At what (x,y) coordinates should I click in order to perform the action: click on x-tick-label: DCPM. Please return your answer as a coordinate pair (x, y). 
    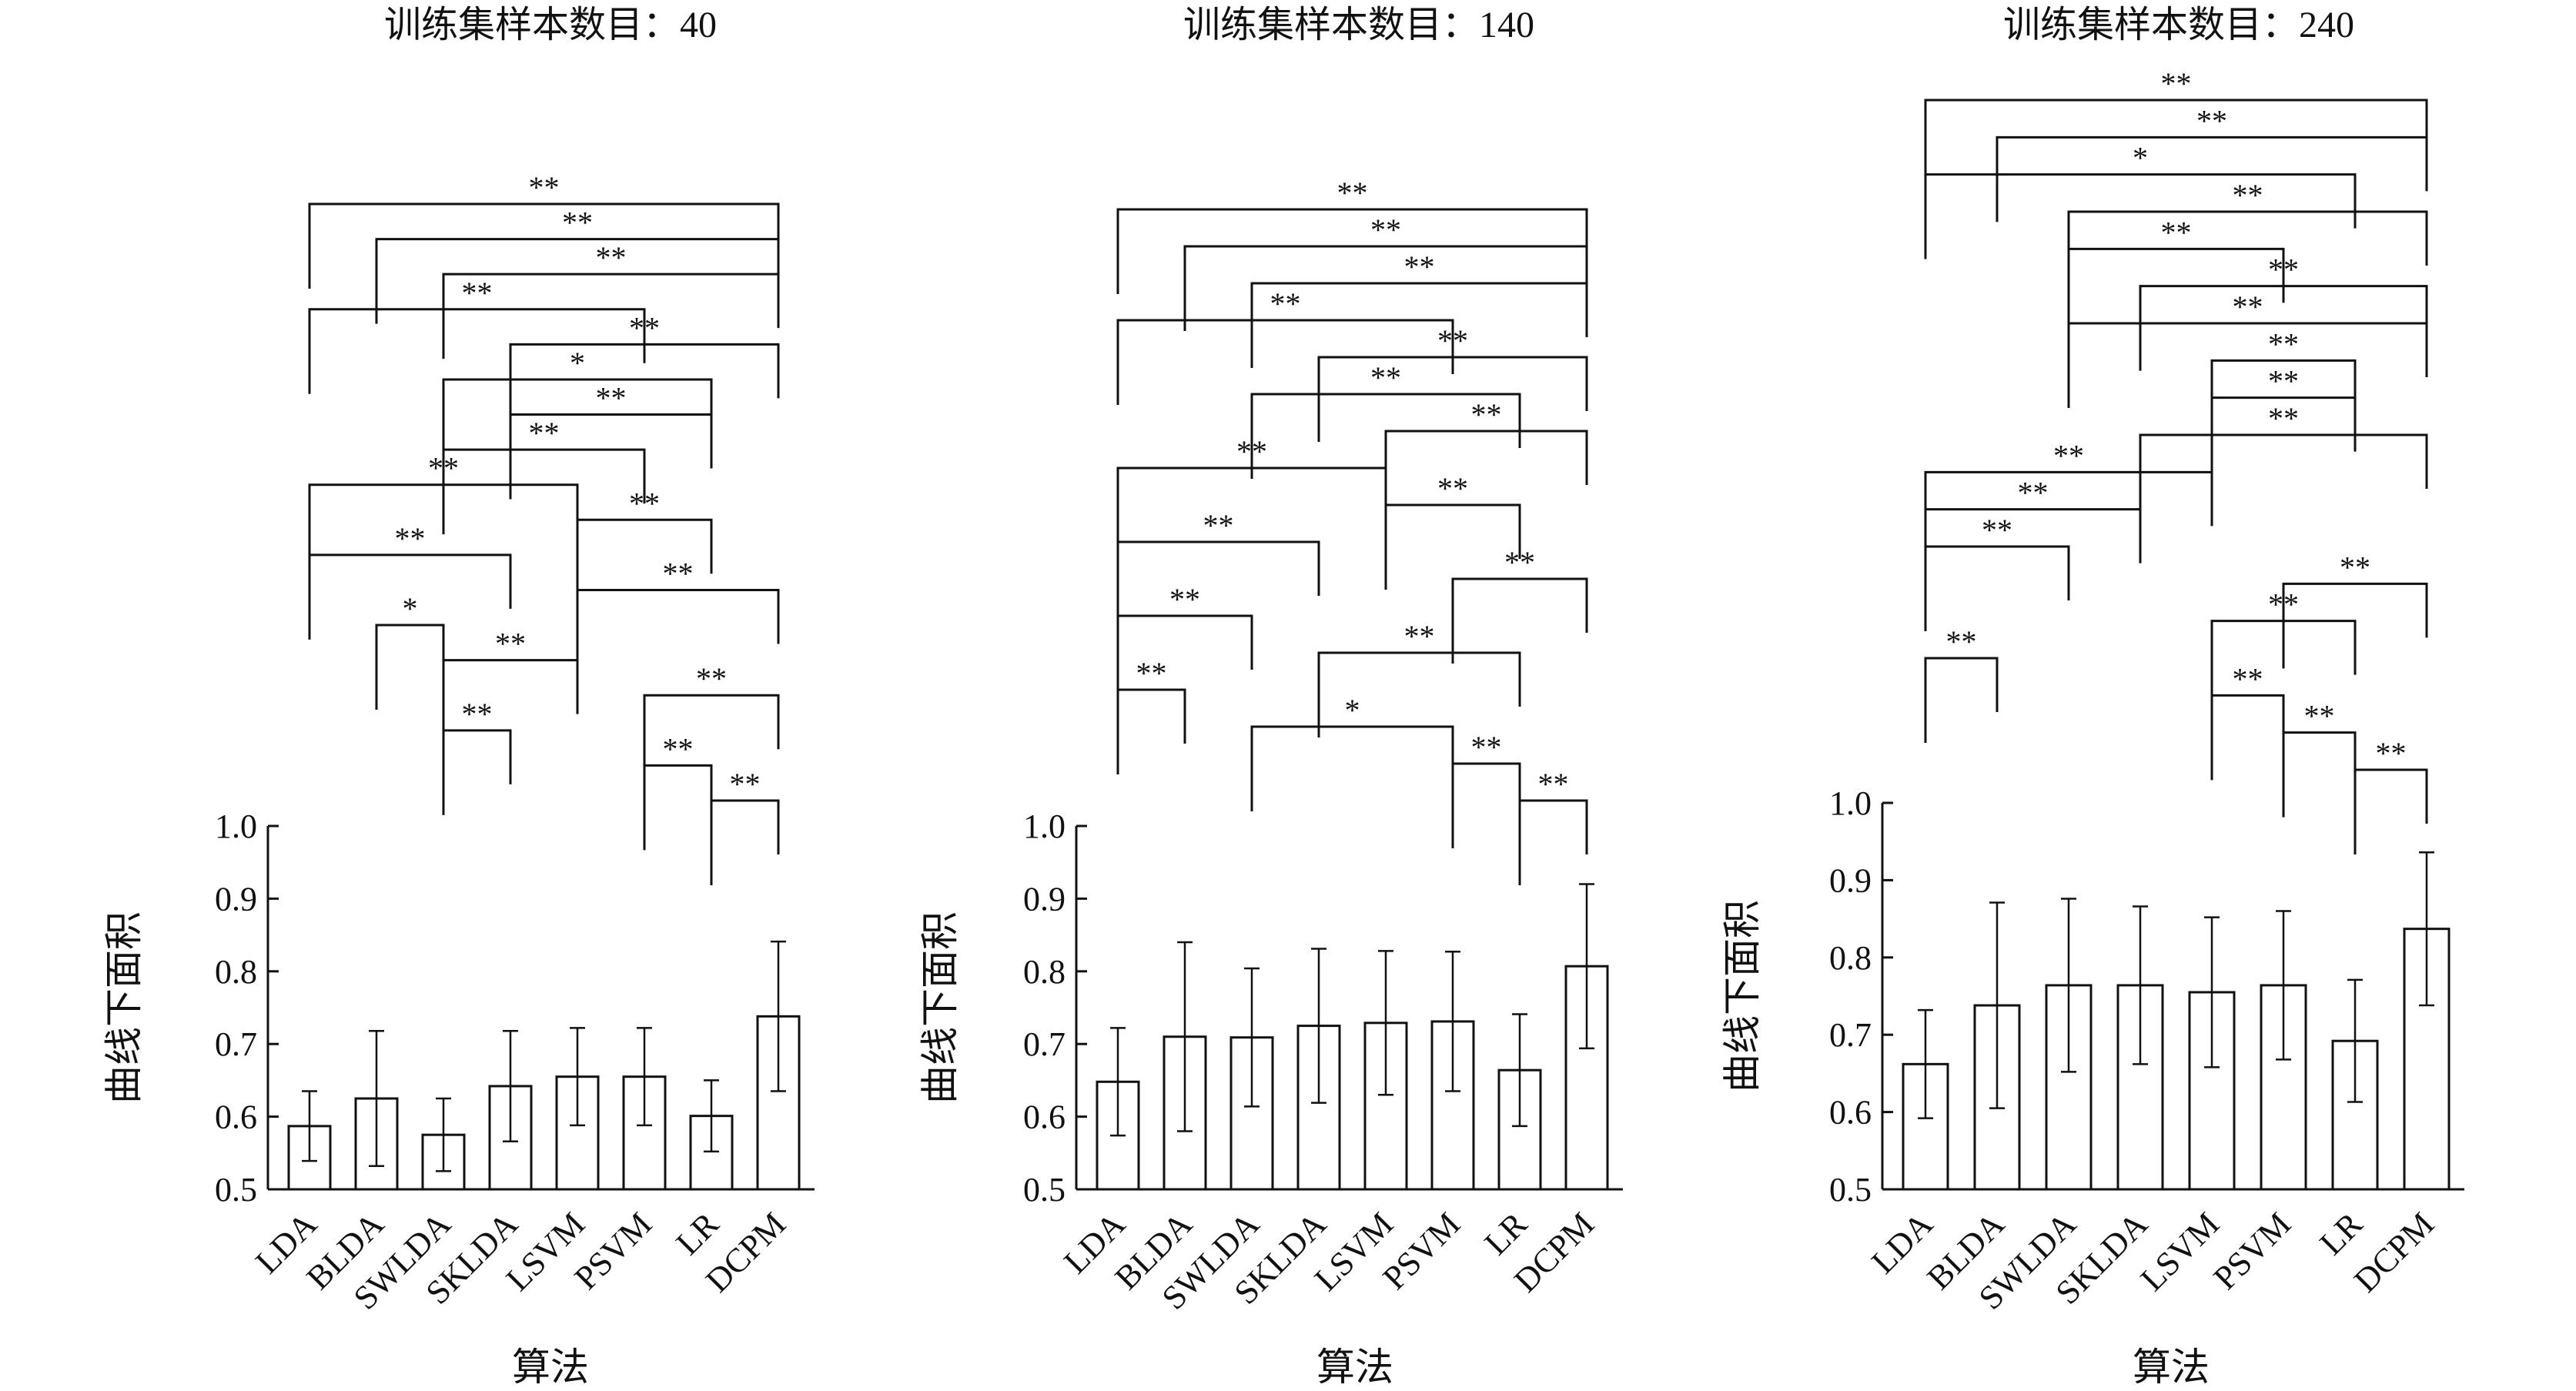
    Looking at the image, I should click on (2394, 1252).